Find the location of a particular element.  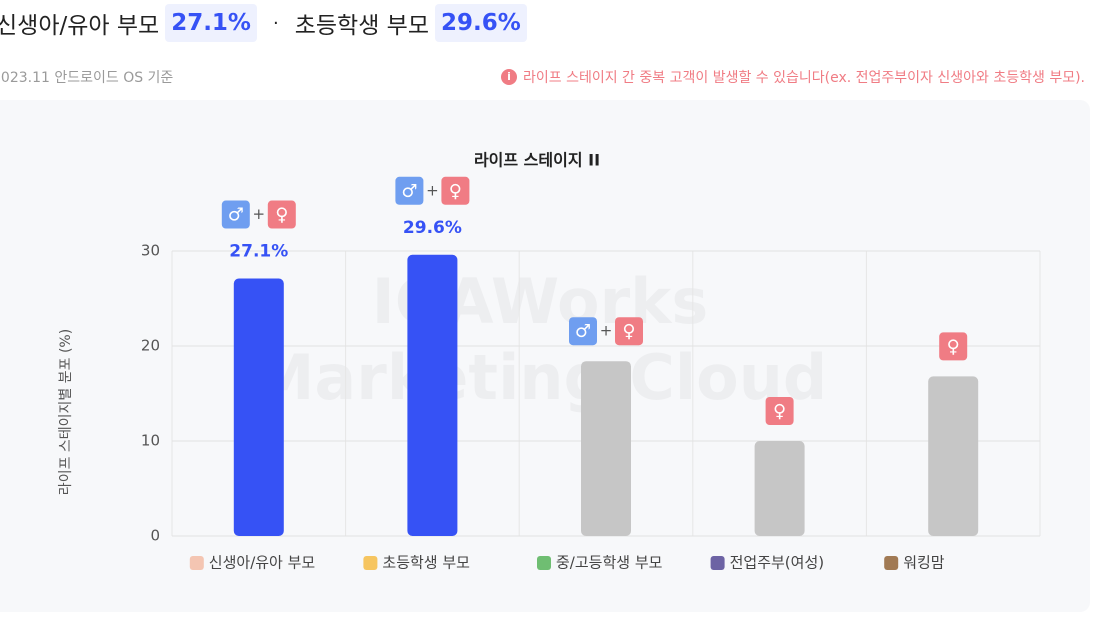

x-tick-label: 전업주부(여성) is located at coordinates (777, 563).